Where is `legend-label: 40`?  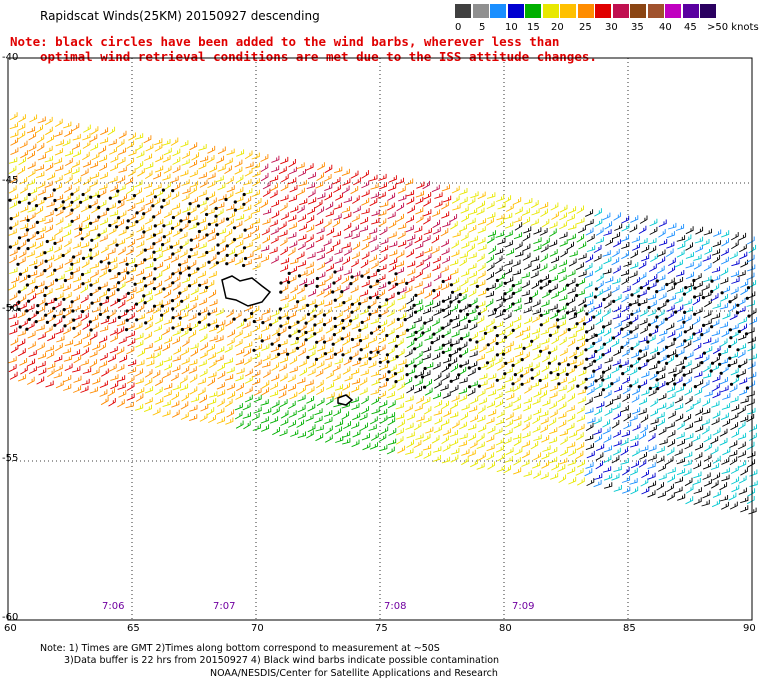
legend-label: 40 is located at coordinates (665, 27).